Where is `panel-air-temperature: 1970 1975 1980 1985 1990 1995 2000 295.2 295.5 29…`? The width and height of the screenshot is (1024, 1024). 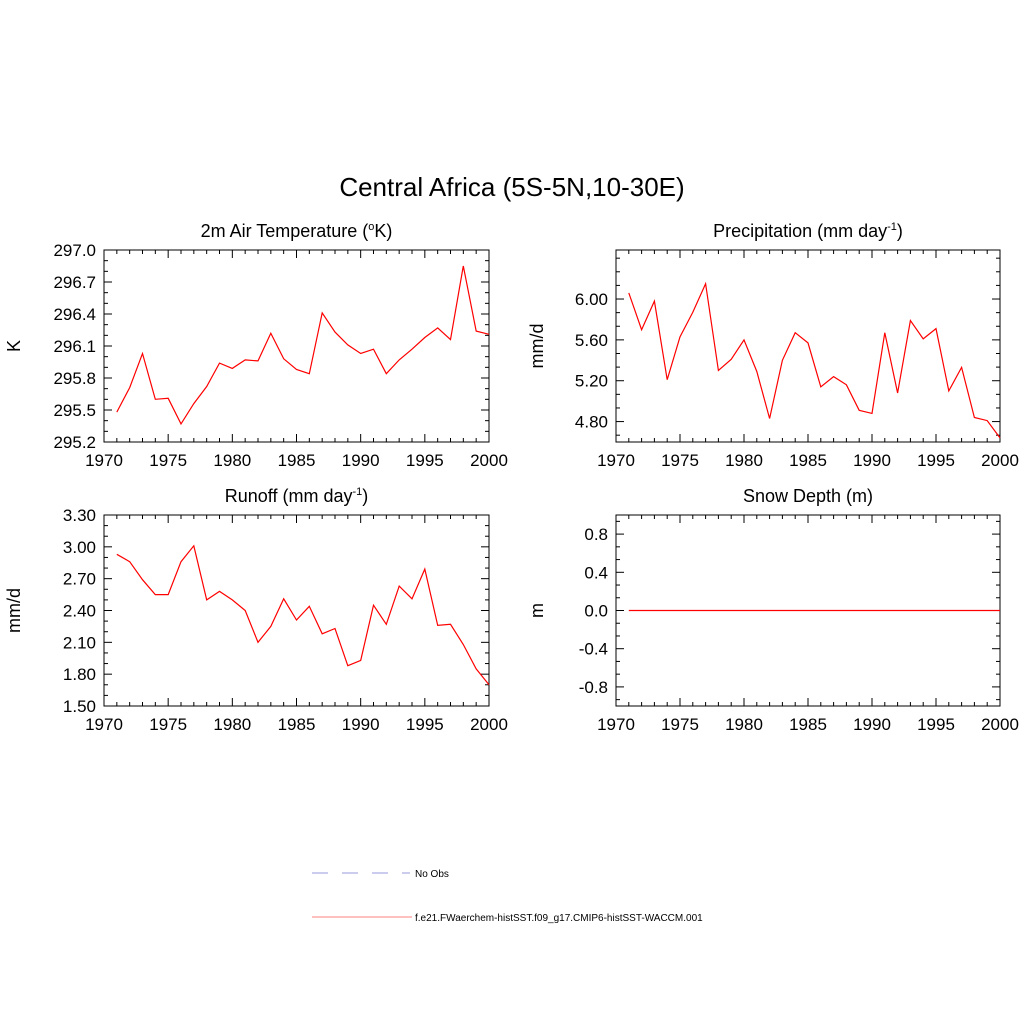
panel-air-temperature: 1970 1975 1980 1985 1990 1995 2000 295.2 295.5 29… is located at coordinates (256, 345).